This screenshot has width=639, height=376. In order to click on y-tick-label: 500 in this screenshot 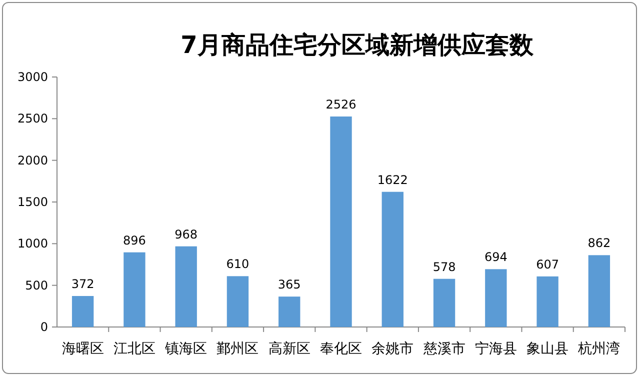, I will do `click(36, 285)`.